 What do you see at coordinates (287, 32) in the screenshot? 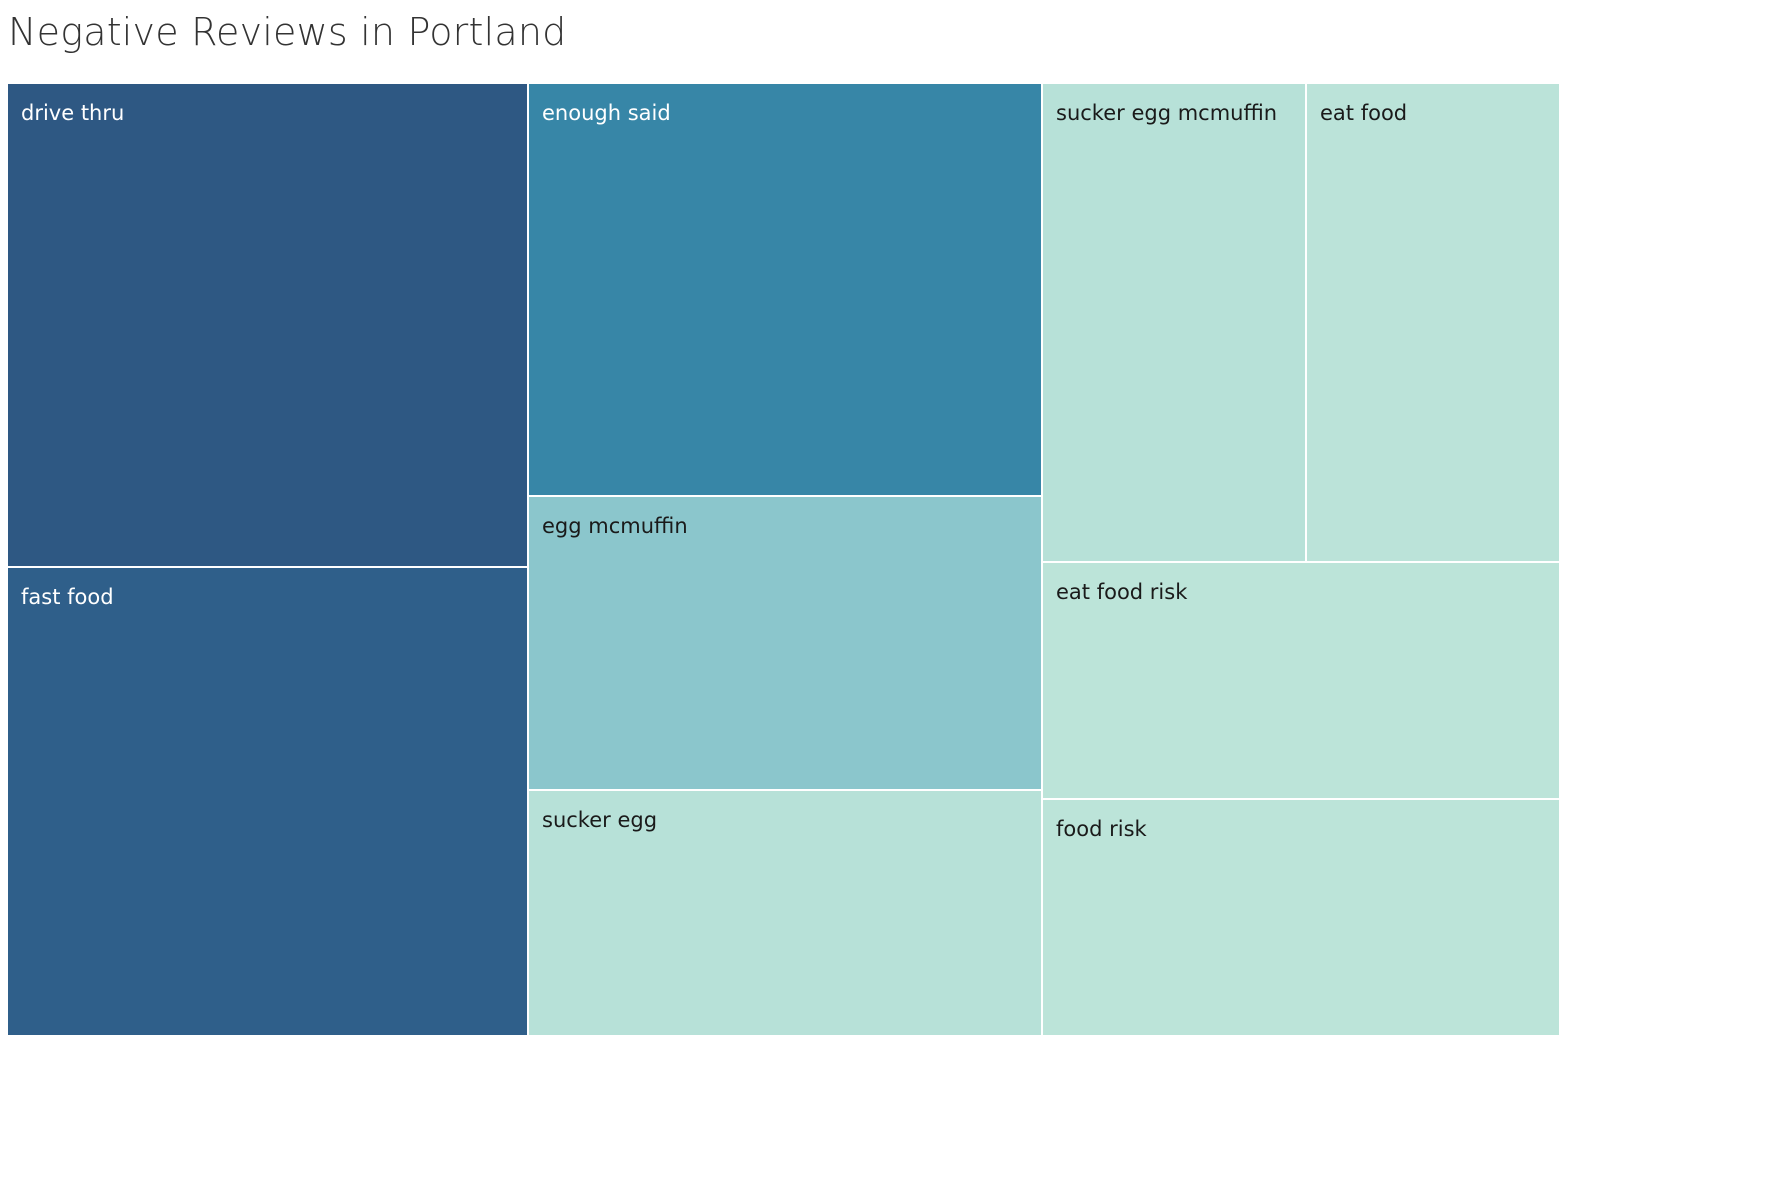
I see `chart-title: Negative Reviews in Portland` at bounding box center [287, 32].